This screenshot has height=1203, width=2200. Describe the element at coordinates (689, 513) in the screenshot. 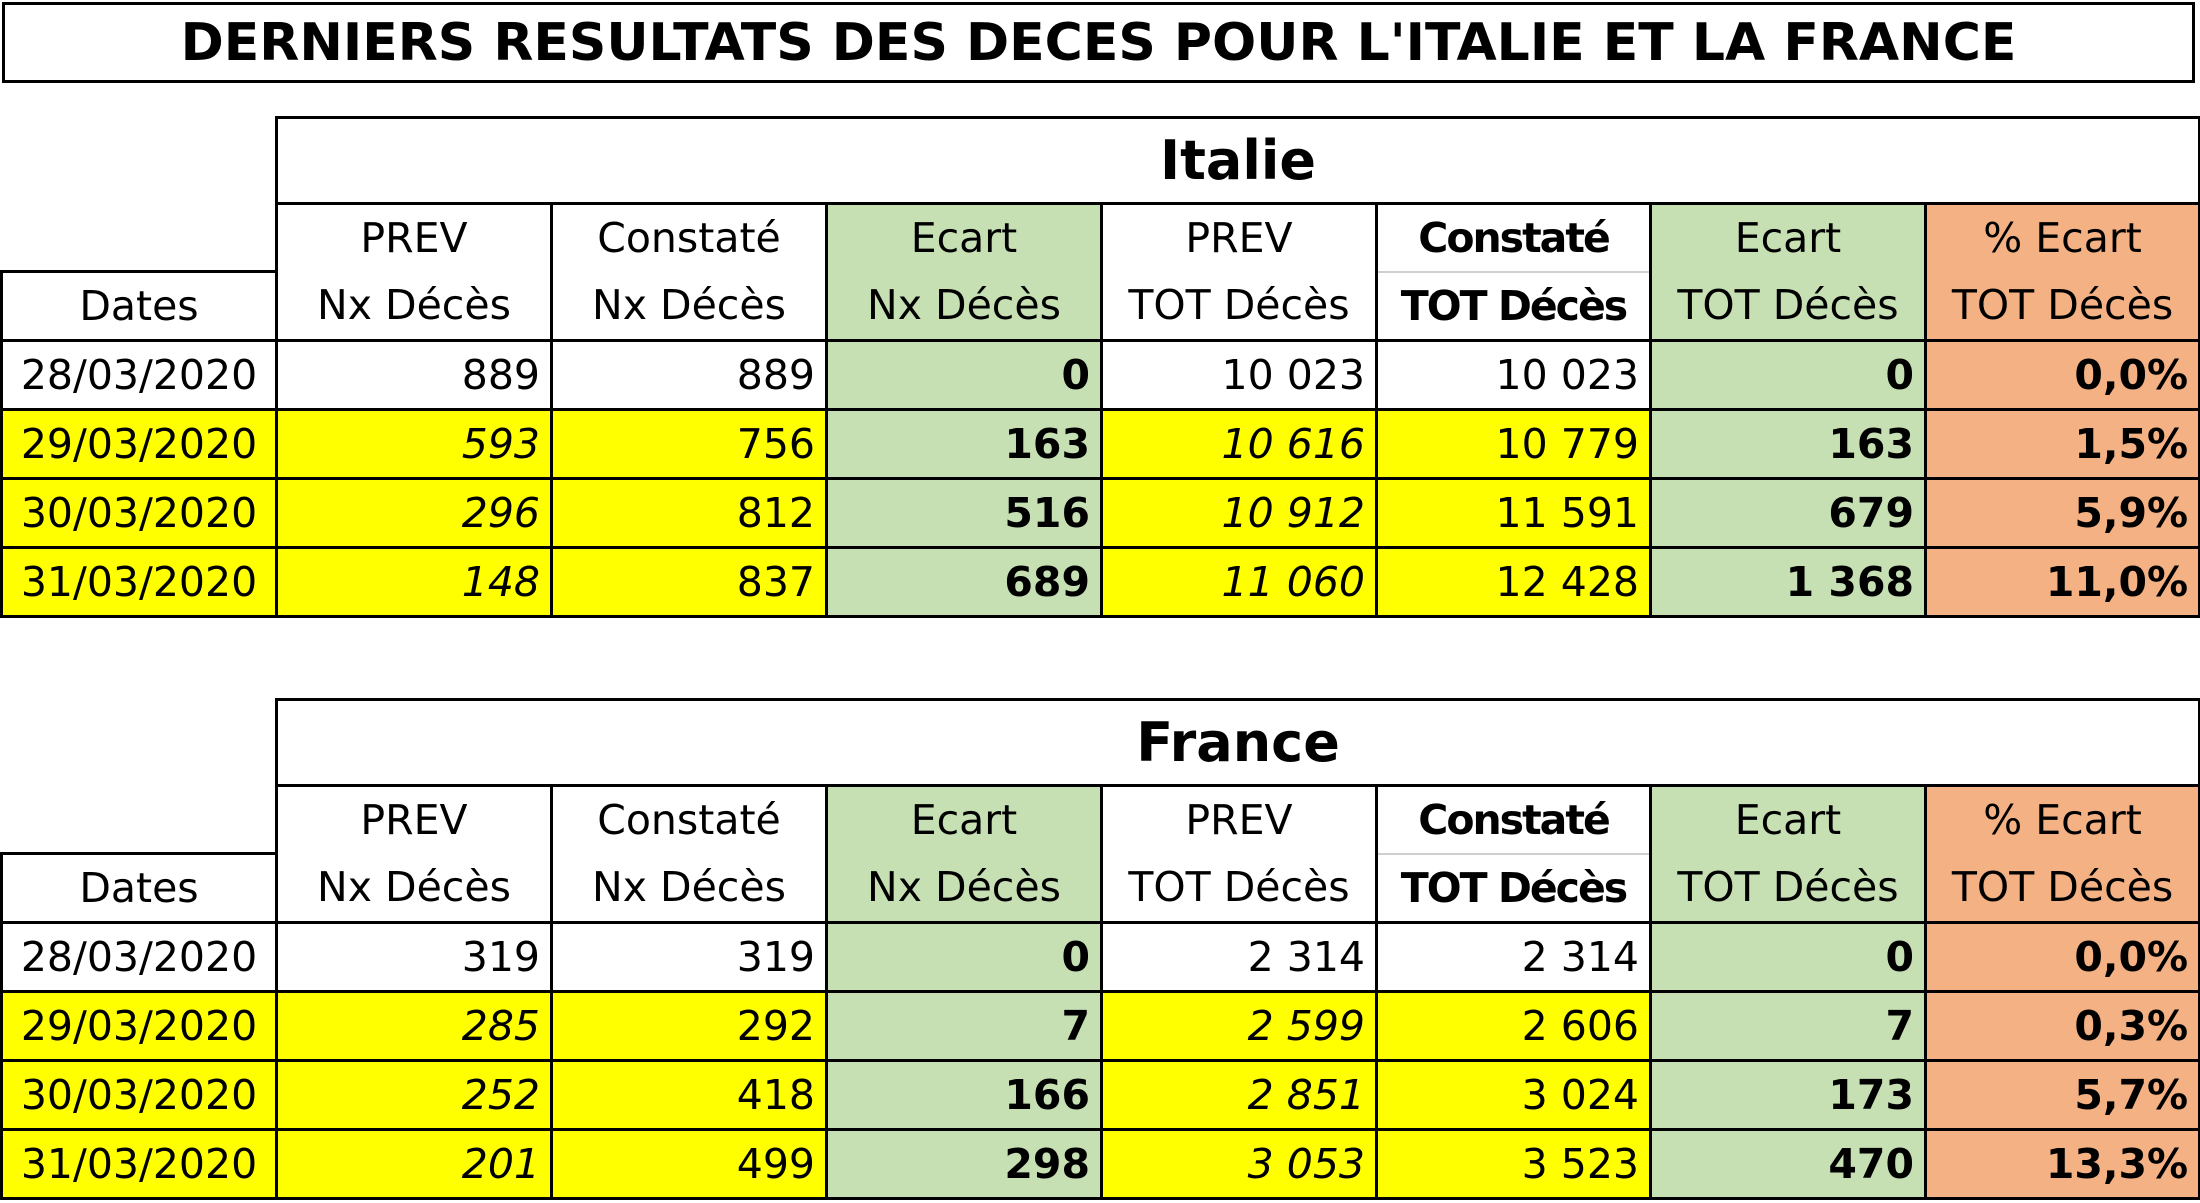

I see `cell-constate-nx: 812` at that location.